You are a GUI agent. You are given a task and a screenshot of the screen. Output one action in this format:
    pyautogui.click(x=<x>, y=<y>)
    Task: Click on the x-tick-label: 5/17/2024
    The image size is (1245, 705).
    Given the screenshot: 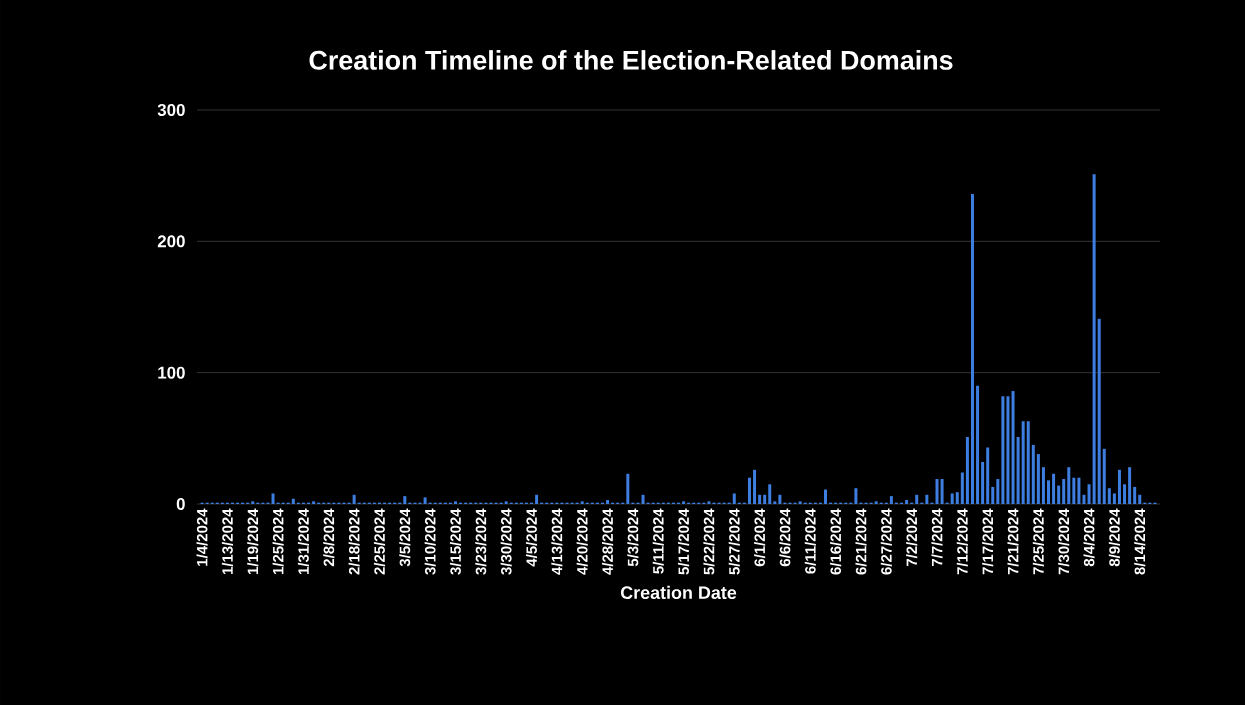 What is the action you would take?
    pyautogui.click(x=684, y=541)
    